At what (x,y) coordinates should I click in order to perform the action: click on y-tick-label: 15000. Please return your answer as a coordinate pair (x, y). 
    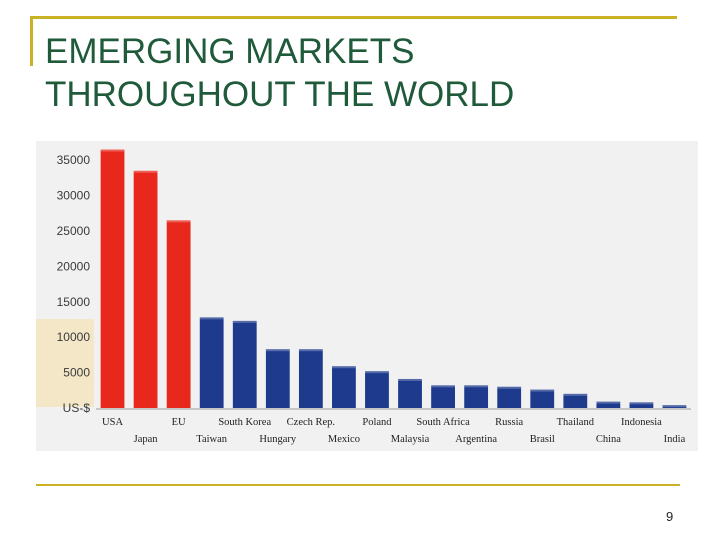
    Looking at the image, I should click on (74, 302).